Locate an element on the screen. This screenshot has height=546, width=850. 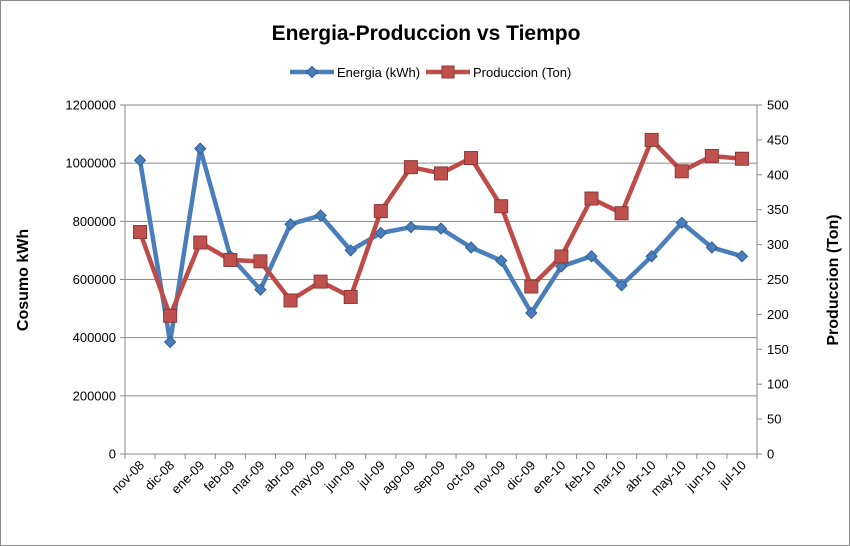
y2-tick-label: 250 is located at coordinates (778, 279).